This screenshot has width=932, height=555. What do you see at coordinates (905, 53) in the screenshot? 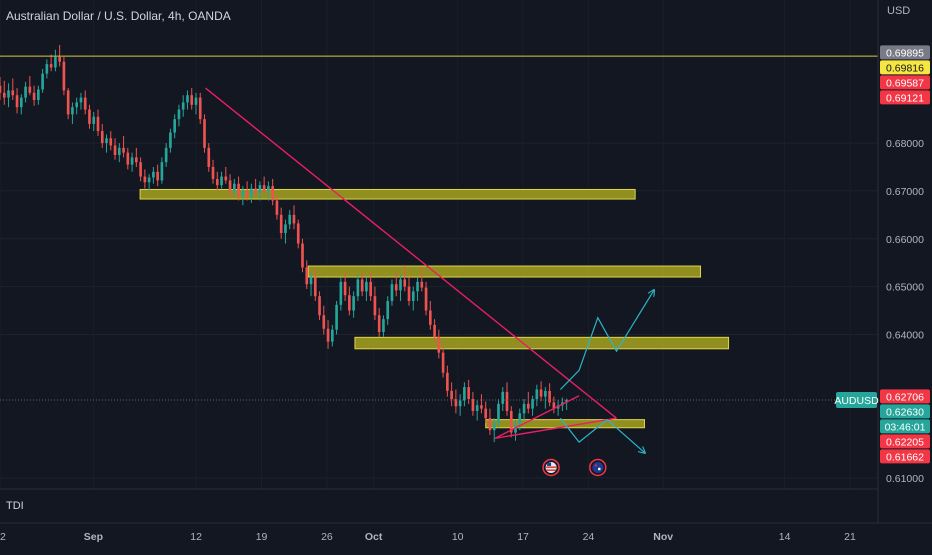
I see `price-label-text: 0.69895` at bounding box center [905, 53].